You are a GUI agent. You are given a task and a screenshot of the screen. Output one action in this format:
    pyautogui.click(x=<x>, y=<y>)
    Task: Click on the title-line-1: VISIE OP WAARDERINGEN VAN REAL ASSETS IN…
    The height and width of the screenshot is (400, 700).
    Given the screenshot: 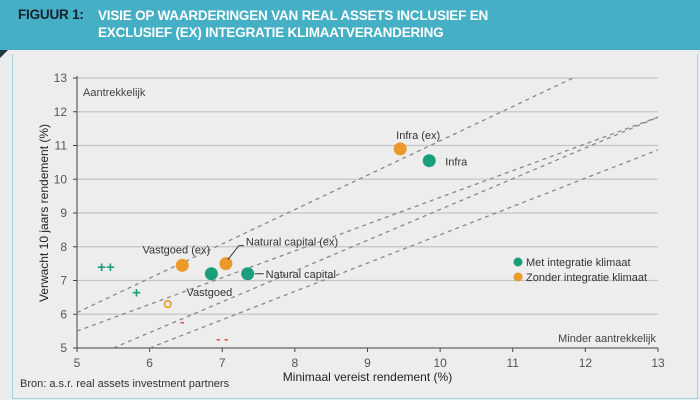 What is the action you would take?
    pyautogui.click(x=293, y=15)
    